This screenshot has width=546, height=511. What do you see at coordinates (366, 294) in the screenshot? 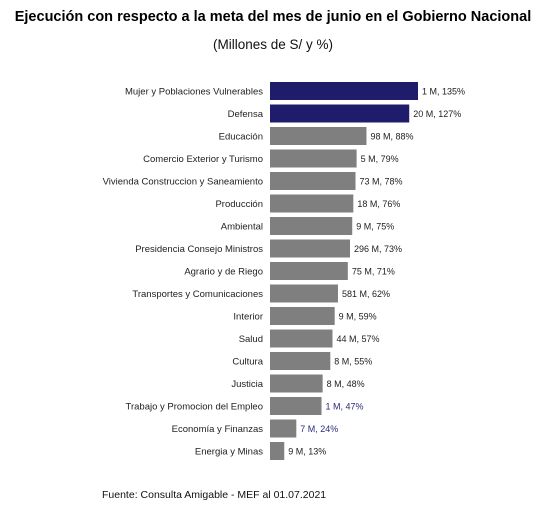
I see `data-label: 581 M, 62%` at bounding box center [366, 294].